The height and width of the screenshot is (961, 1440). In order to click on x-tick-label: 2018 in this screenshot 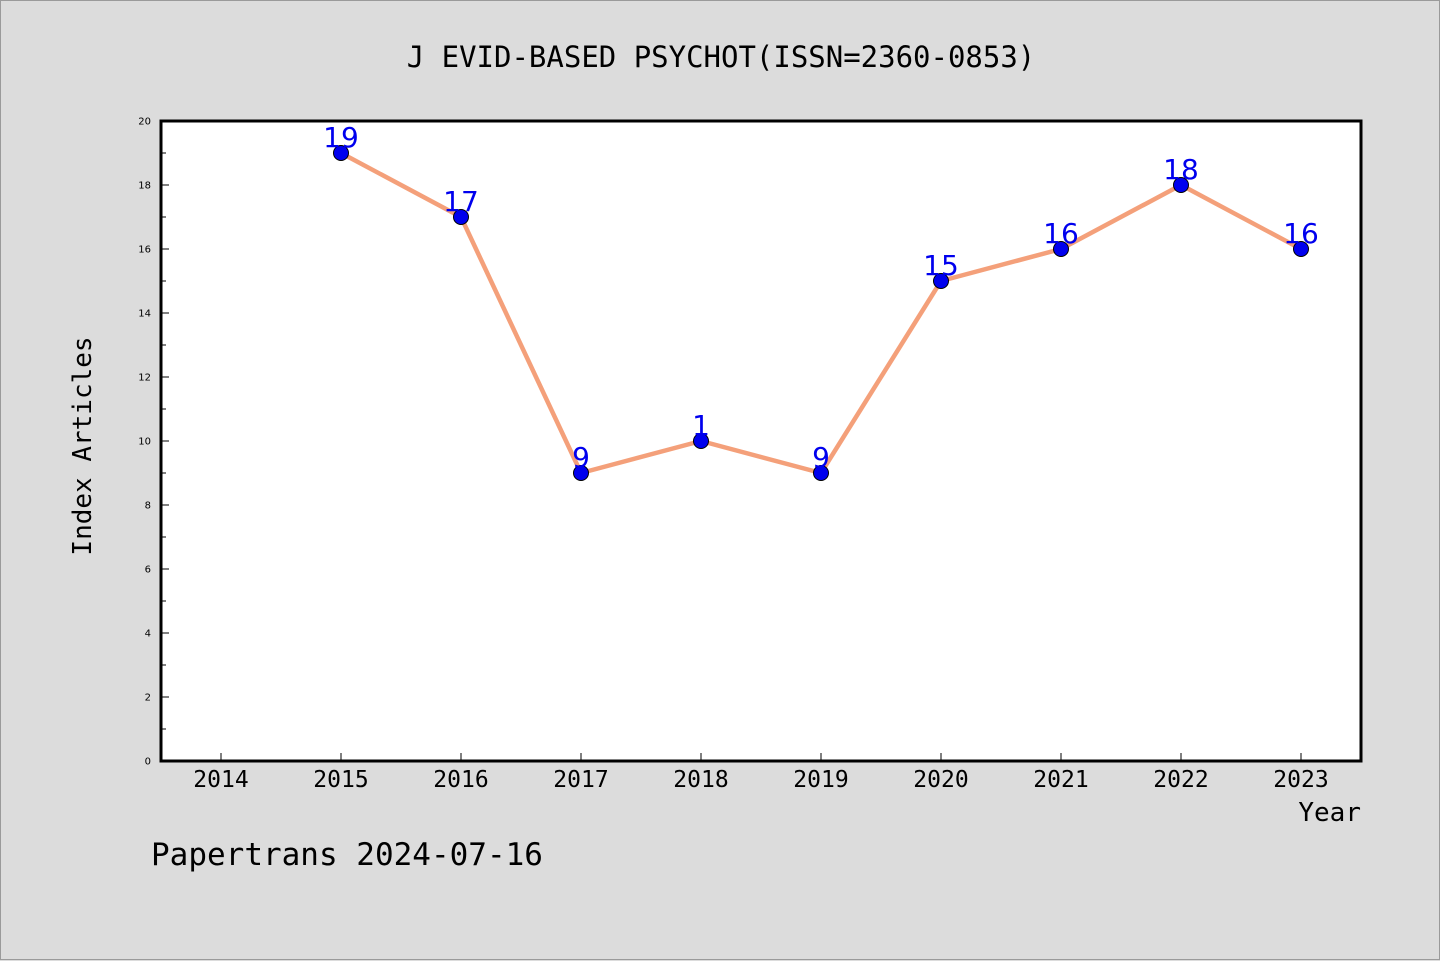, I will do `click(700, 780)`.